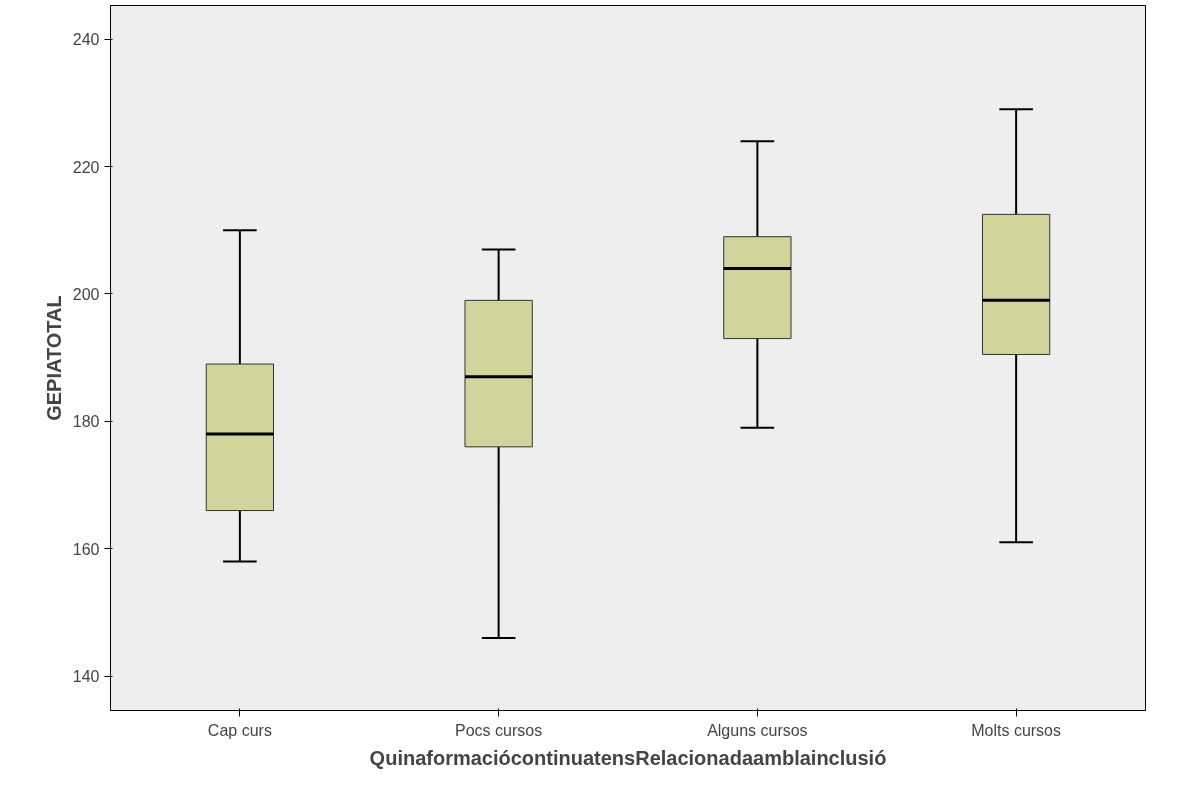  What do you see at coordinates (86, 167) in the screenshot?
I see `y-tick-label: 220` at bounding box center [86, 167].